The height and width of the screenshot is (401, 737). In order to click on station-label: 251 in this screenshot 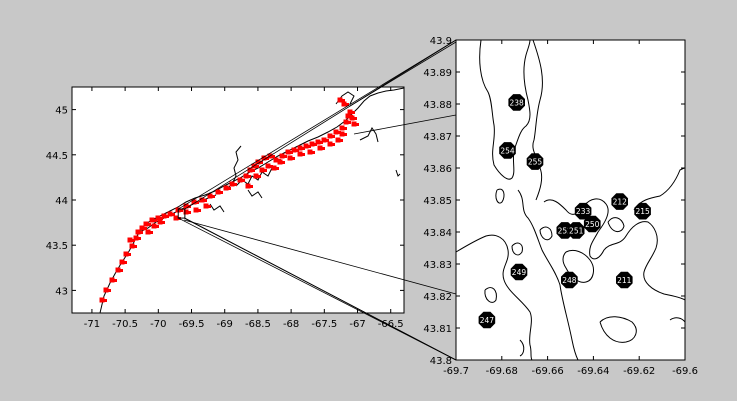, I will do `click(576, 230)`.